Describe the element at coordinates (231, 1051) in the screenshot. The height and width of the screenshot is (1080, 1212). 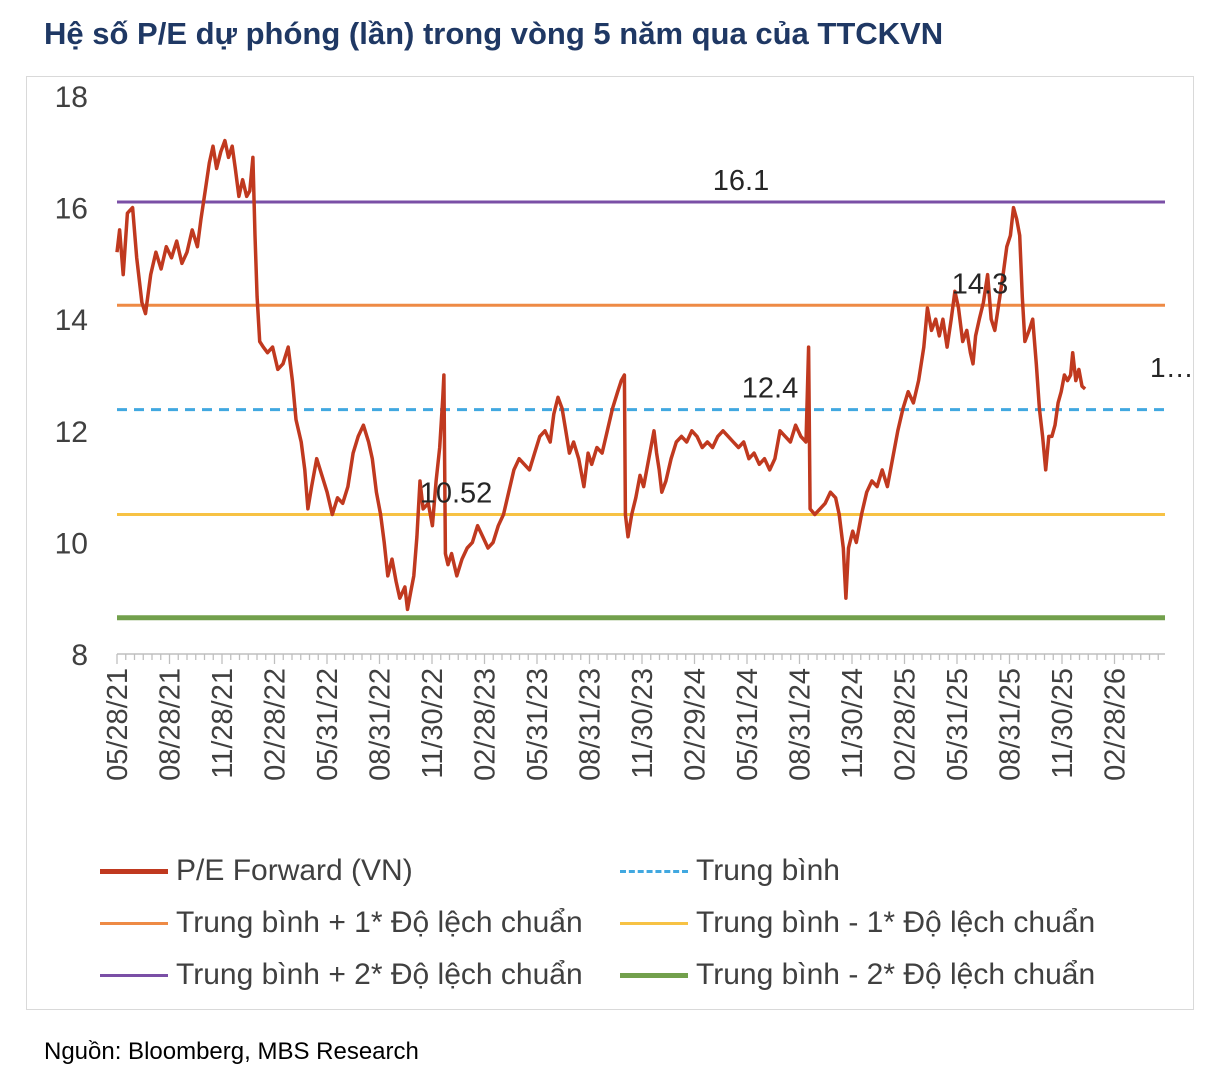
I see `source-note: Nguồn: Bloomberg, MBS Research` at that location.